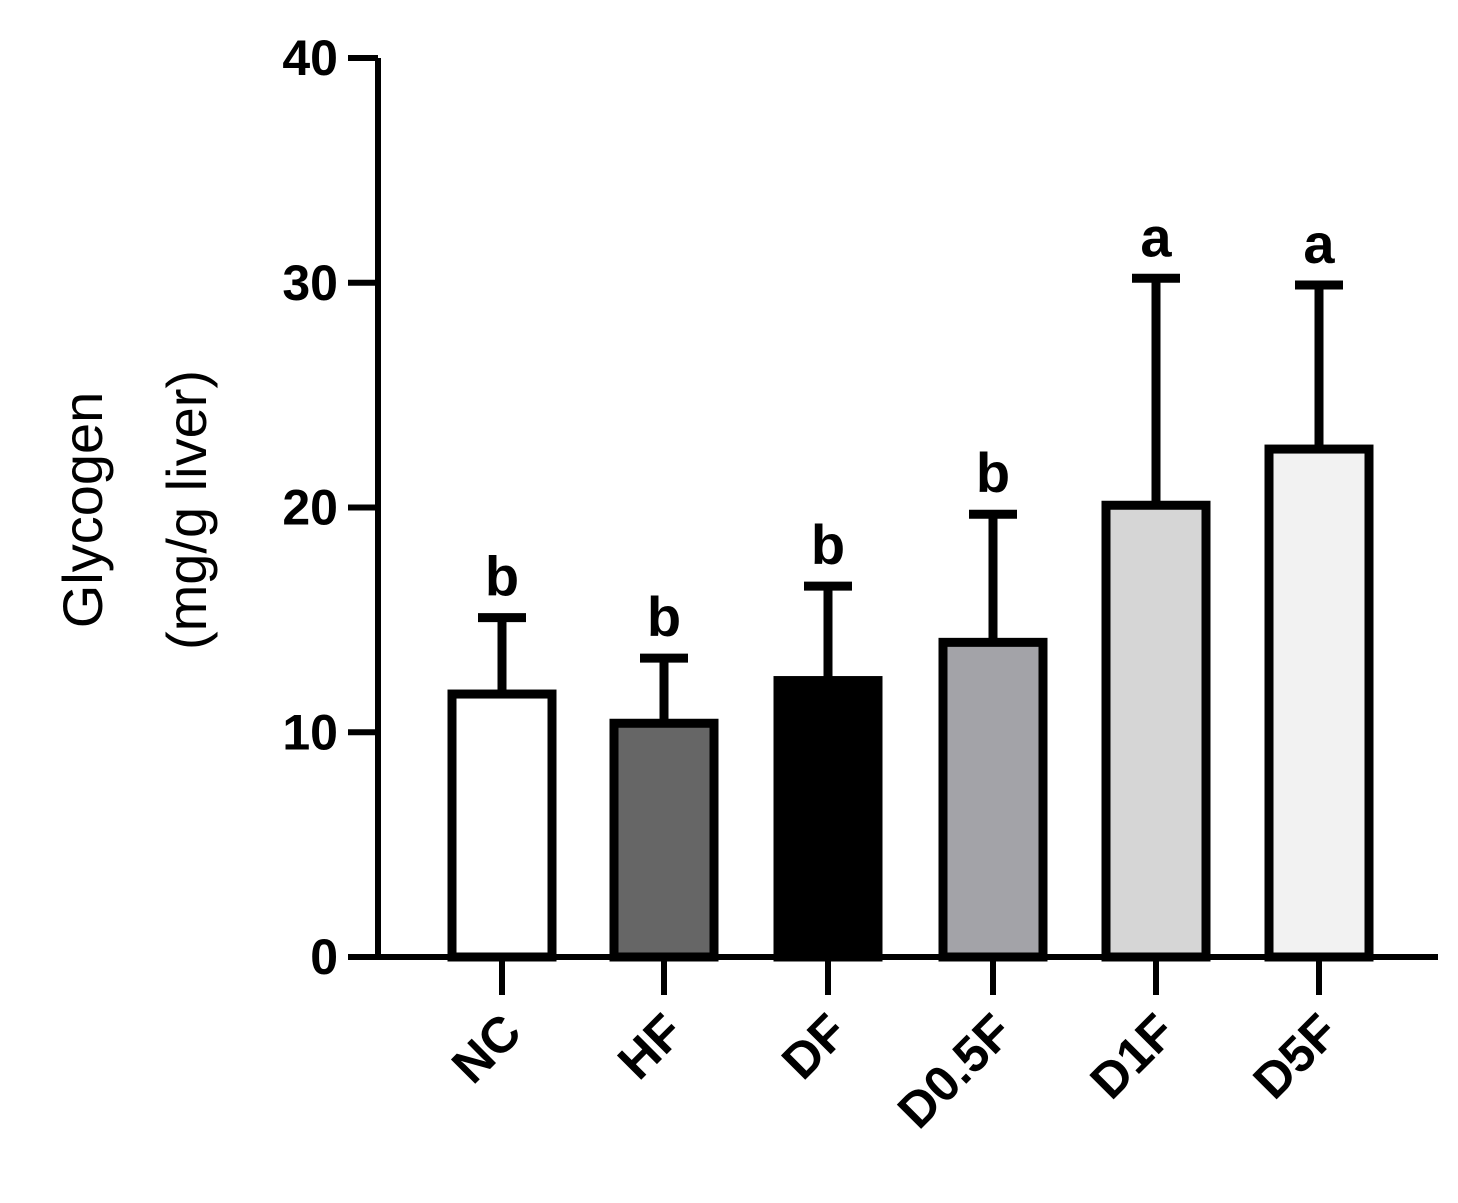  I want to click on y-tick-label-20: 20, so click(310, 508).